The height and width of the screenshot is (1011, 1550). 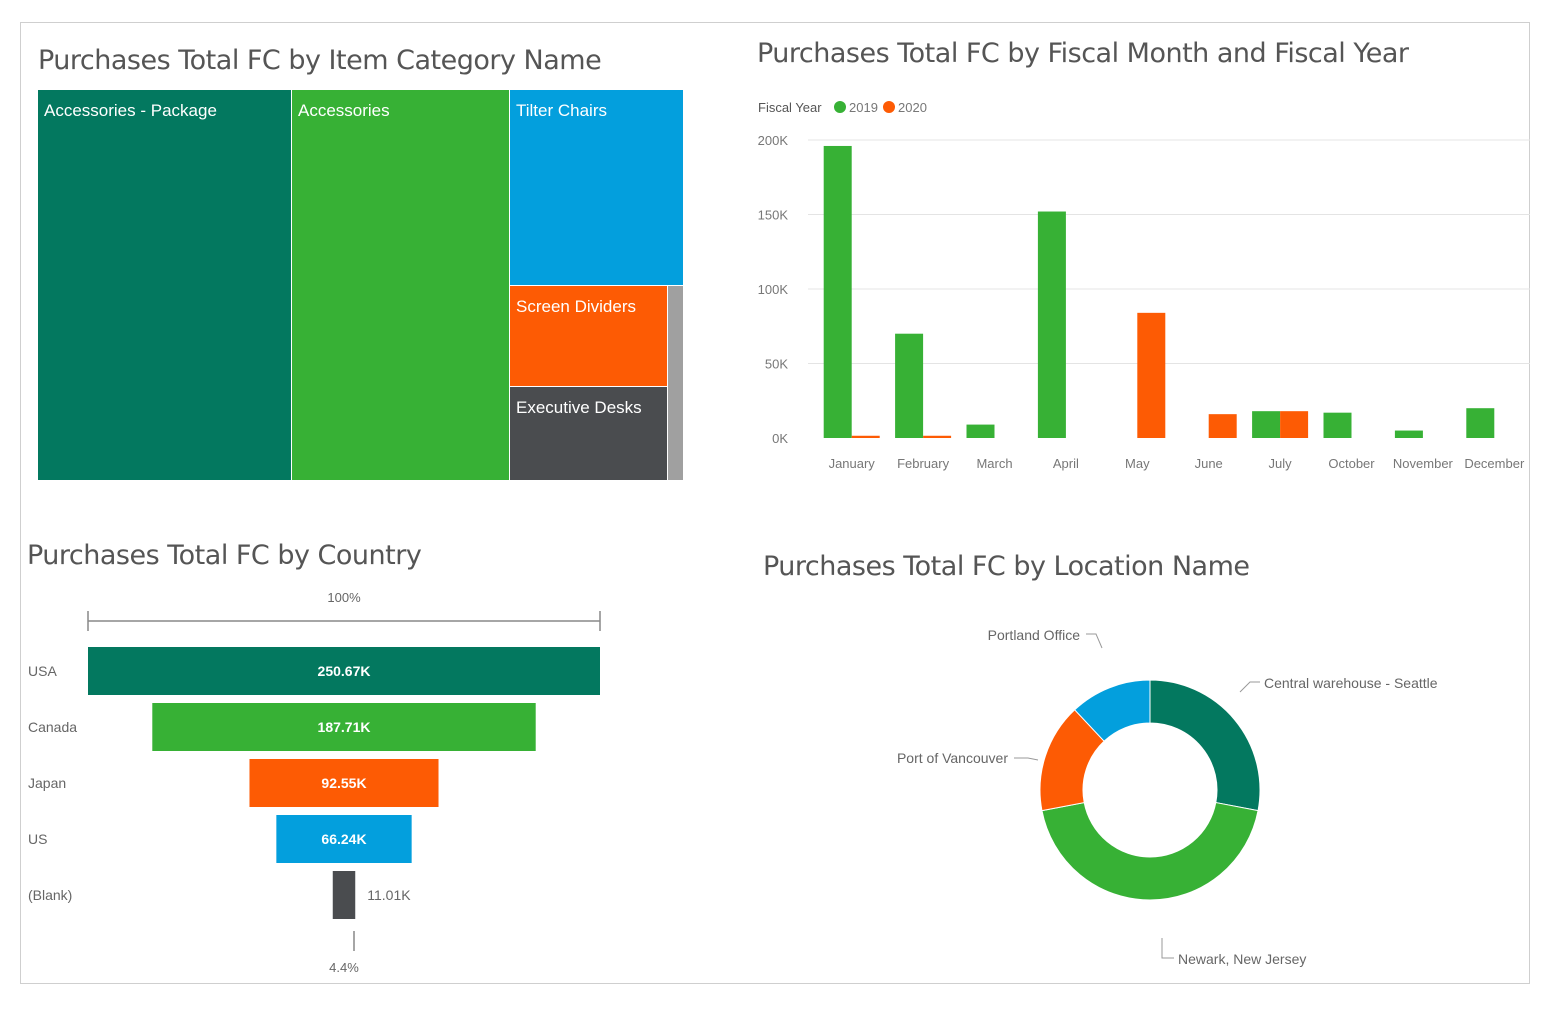 I want to click on donut-slice-newark-new-jersey, so click(x=1150, y=851).